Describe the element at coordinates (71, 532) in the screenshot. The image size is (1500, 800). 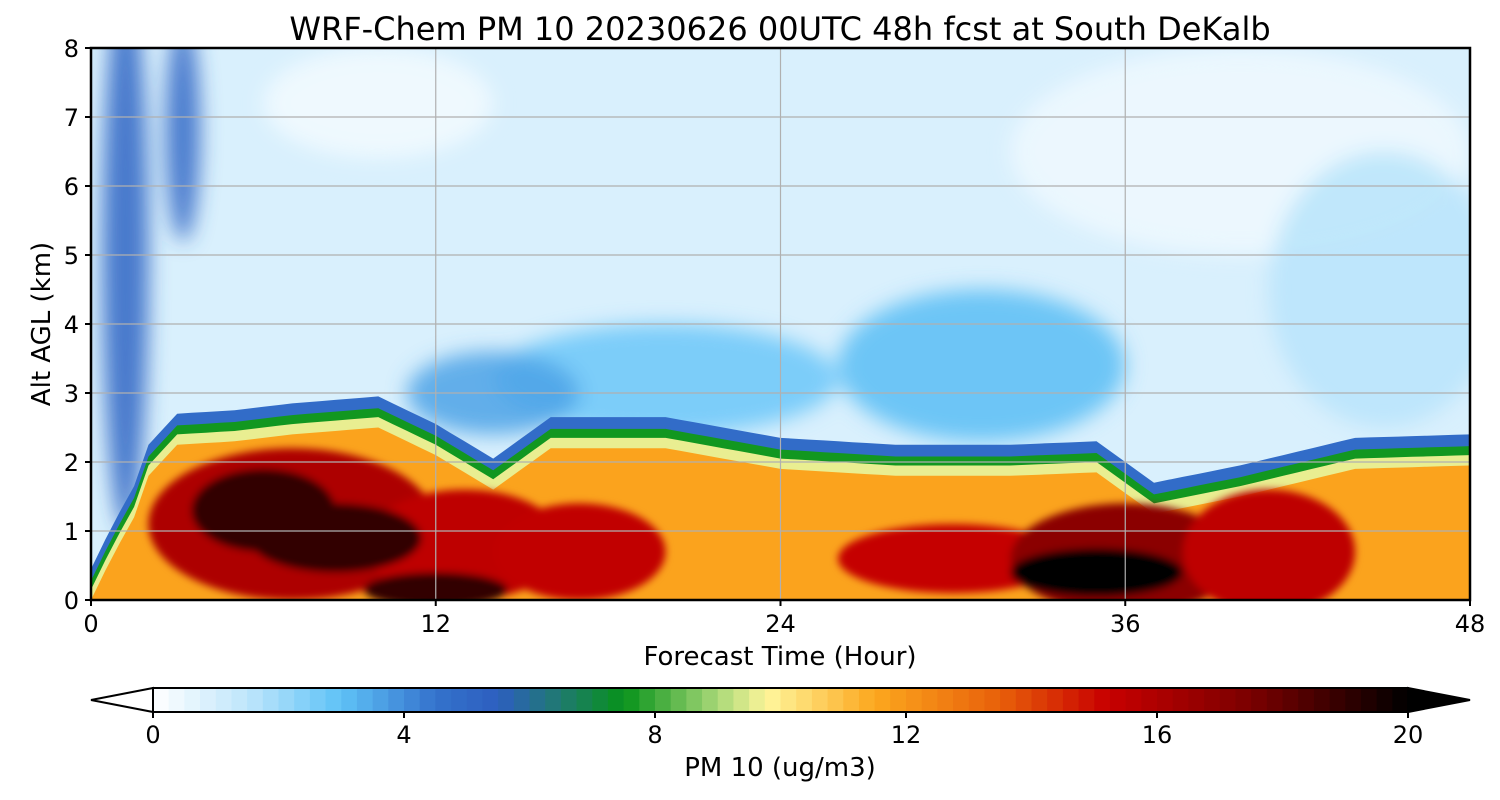
I see `y-tick-label: 1` at that location.